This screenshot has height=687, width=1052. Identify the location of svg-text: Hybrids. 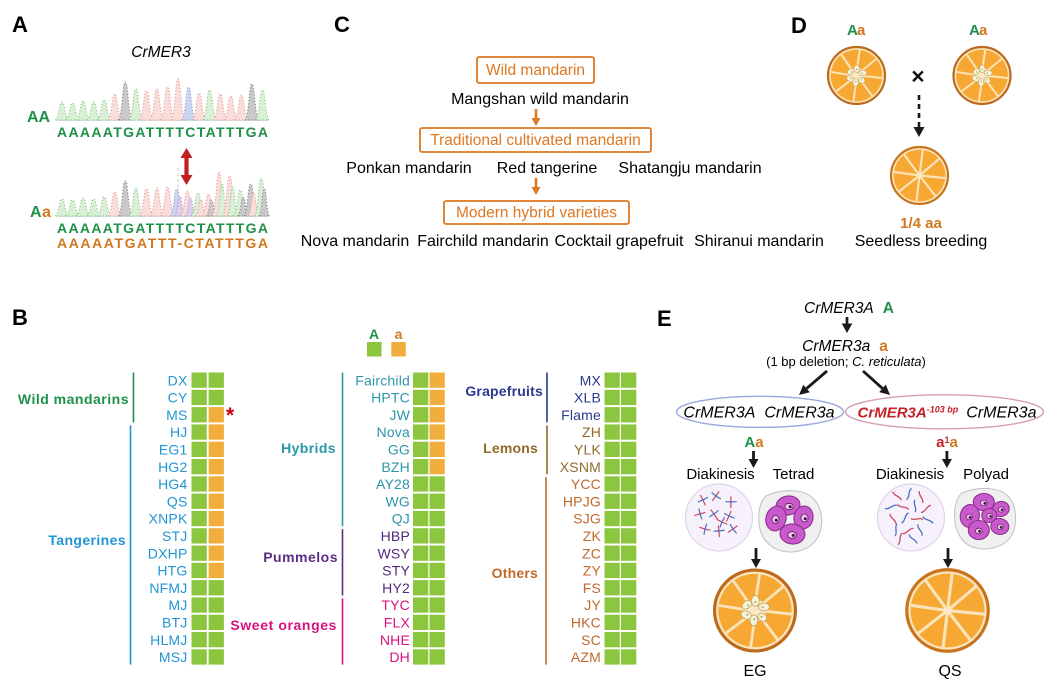
(308, 448).